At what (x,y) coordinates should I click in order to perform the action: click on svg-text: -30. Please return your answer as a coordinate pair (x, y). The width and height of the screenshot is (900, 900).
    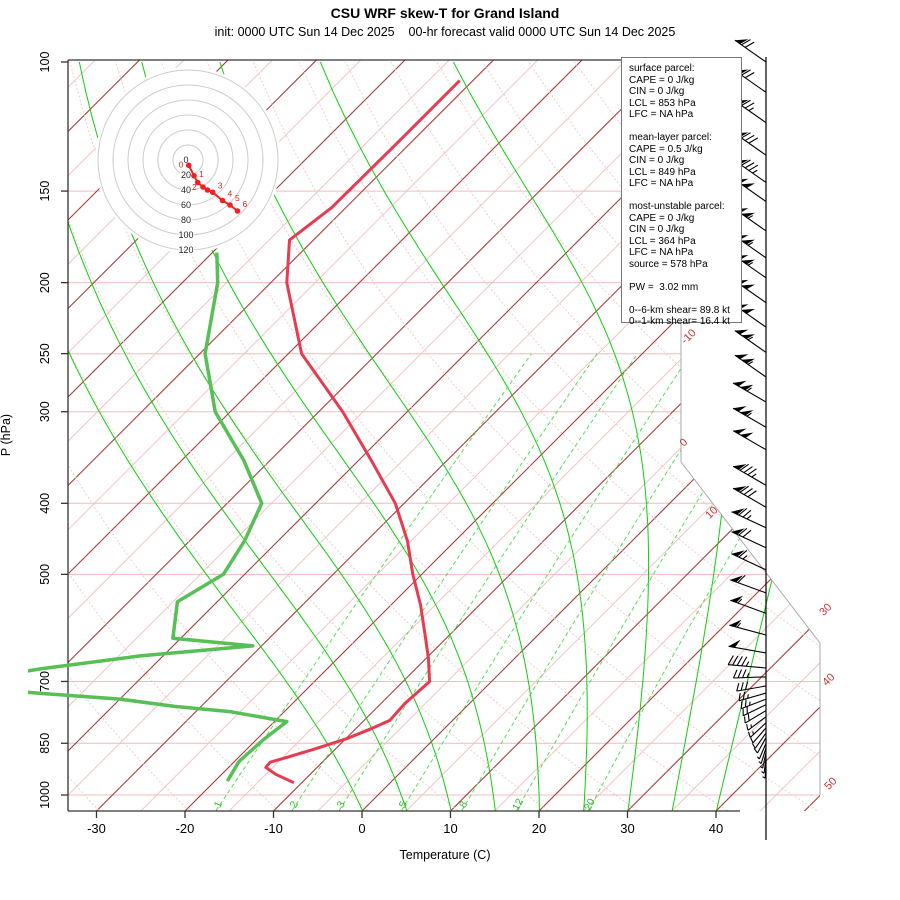
    Looking at the image, I should click on (96, 828).